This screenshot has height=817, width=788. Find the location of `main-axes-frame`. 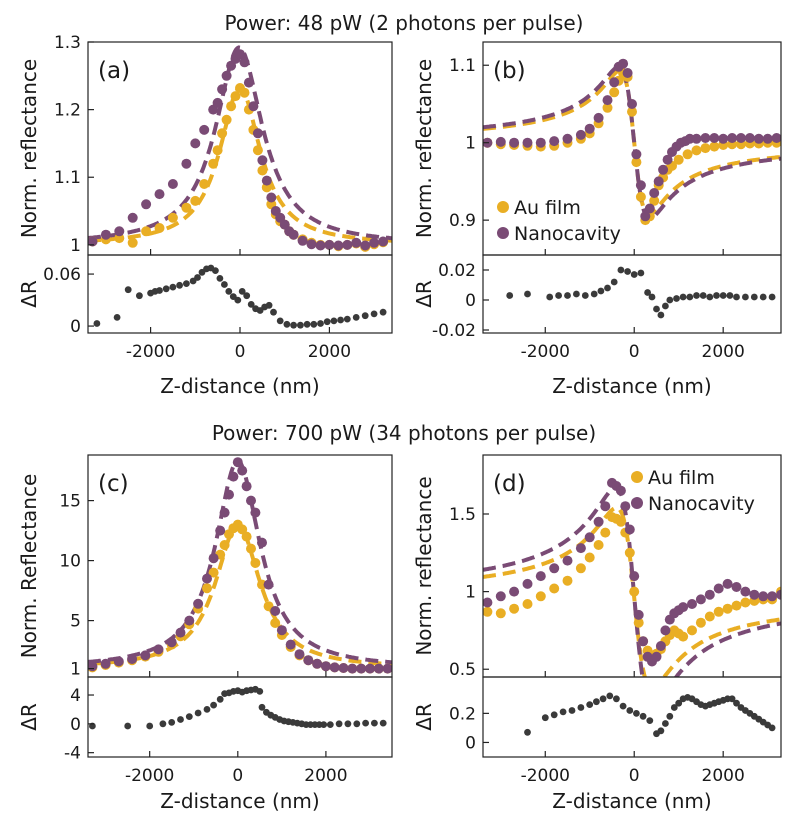

main-axes-frame is located at coordinates (240, 148).